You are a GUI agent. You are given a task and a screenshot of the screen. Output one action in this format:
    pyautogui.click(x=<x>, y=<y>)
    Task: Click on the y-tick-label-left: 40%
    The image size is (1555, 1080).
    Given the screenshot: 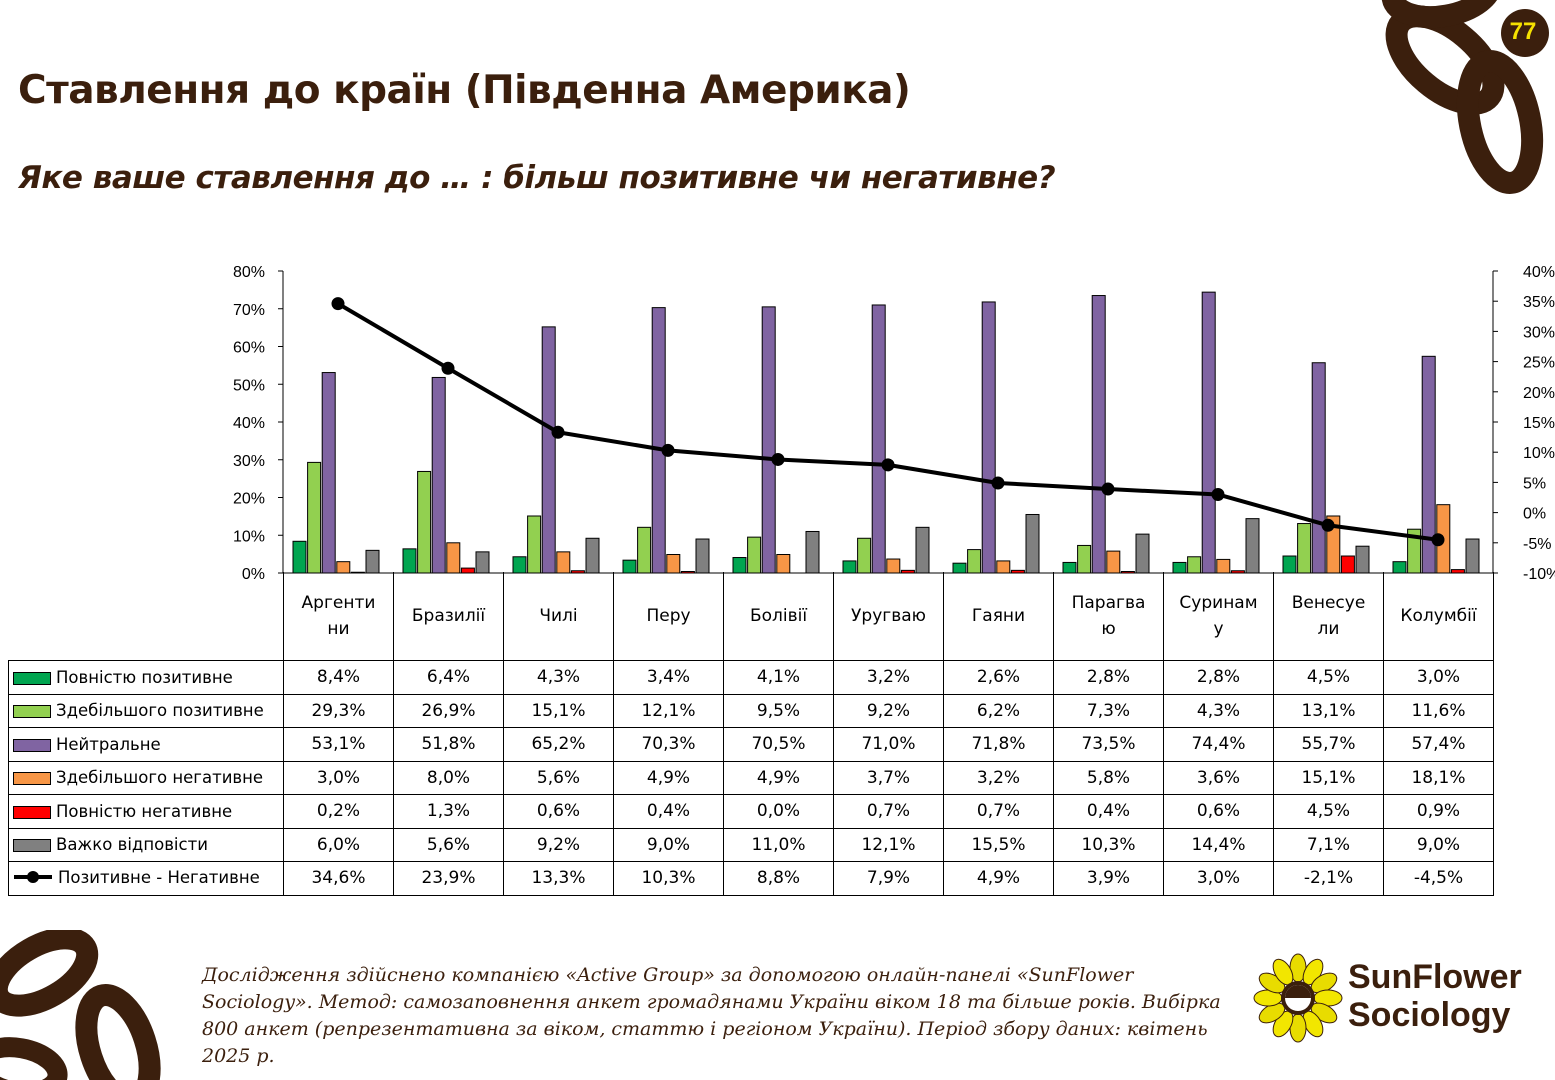 What is the action you would take?
    pyautogui.click(x=249, y=423)
    